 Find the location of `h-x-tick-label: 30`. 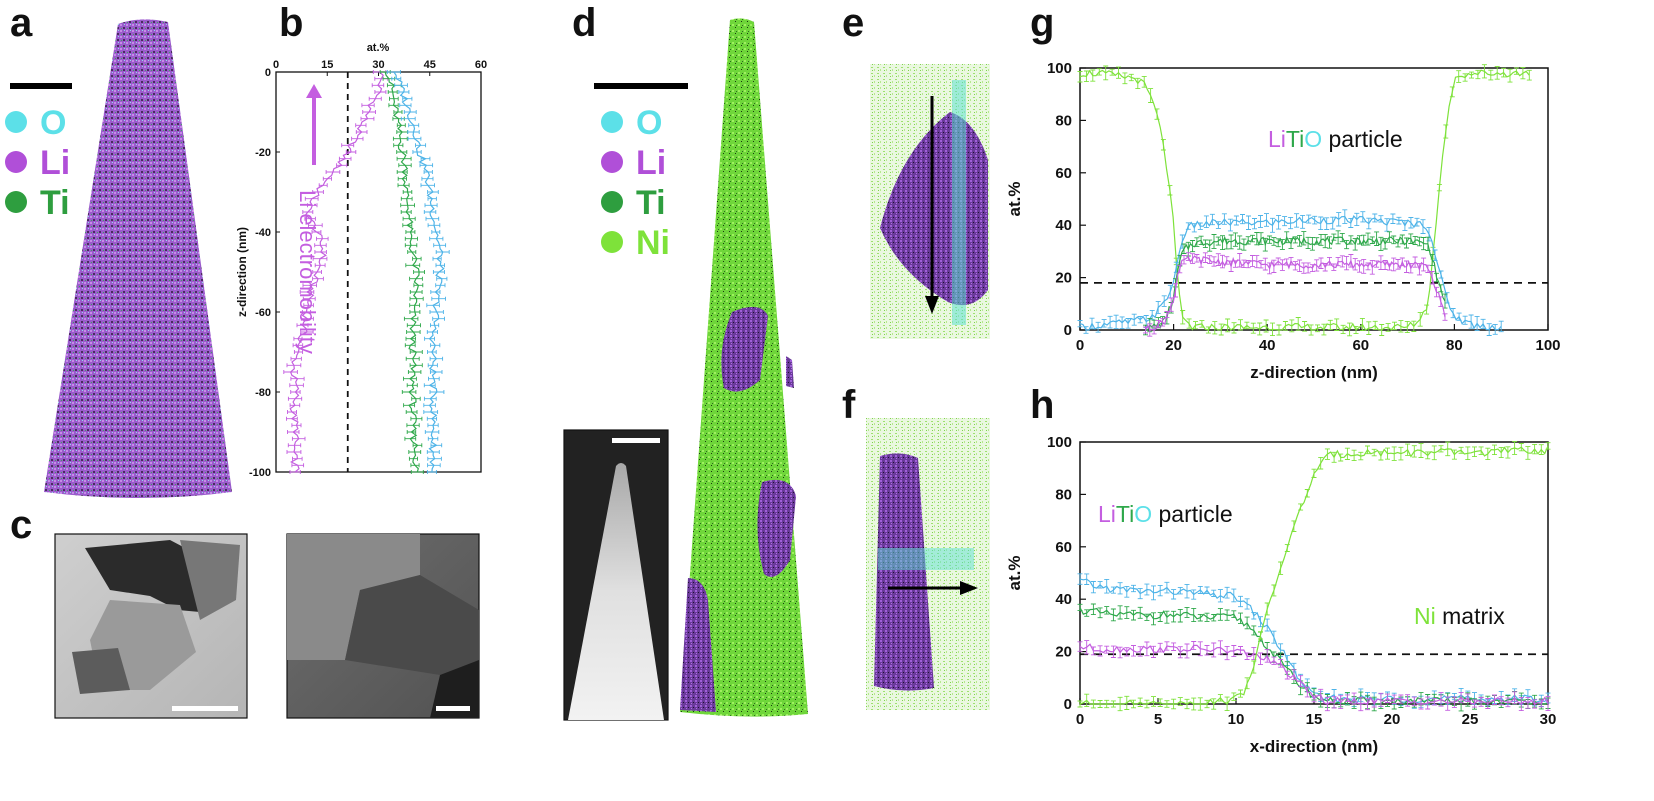

h-x-tick-label: 30 is located at coordinates (1548, 719).